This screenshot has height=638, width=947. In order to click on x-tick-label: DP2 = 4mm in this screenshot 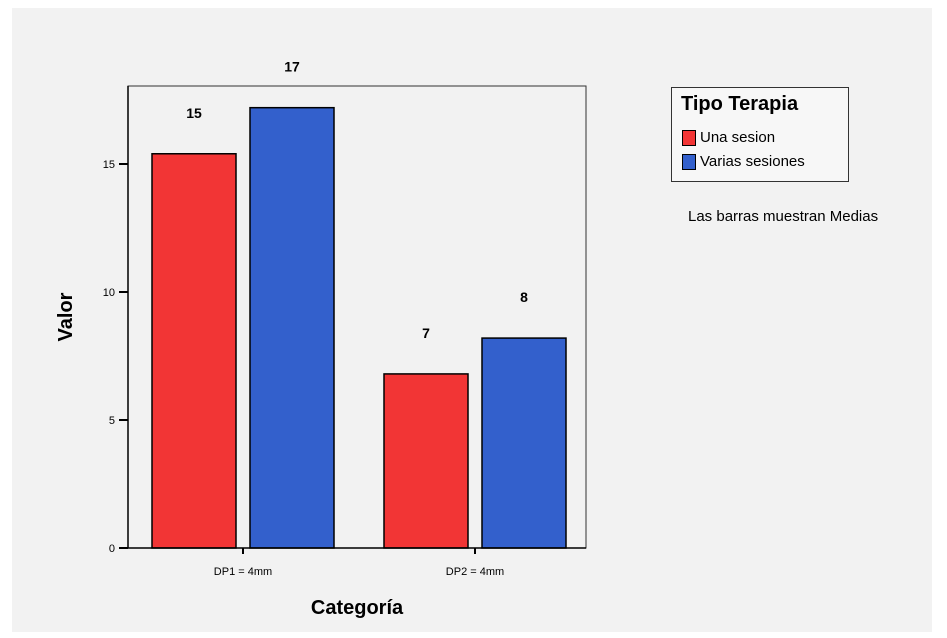, I will do `click(475, 572)`.